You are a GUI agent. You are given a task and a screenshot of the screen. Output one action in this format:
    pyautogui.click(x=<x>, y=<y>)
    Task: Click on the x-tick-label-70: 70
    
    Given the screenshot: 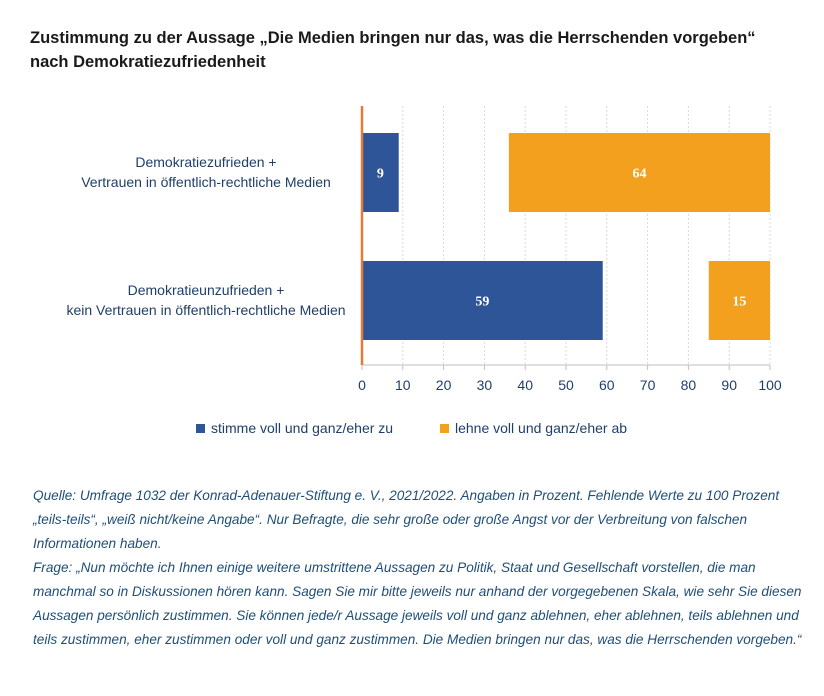 What is the action you would take?
    pyautogui.click(x=648, y=385)
    